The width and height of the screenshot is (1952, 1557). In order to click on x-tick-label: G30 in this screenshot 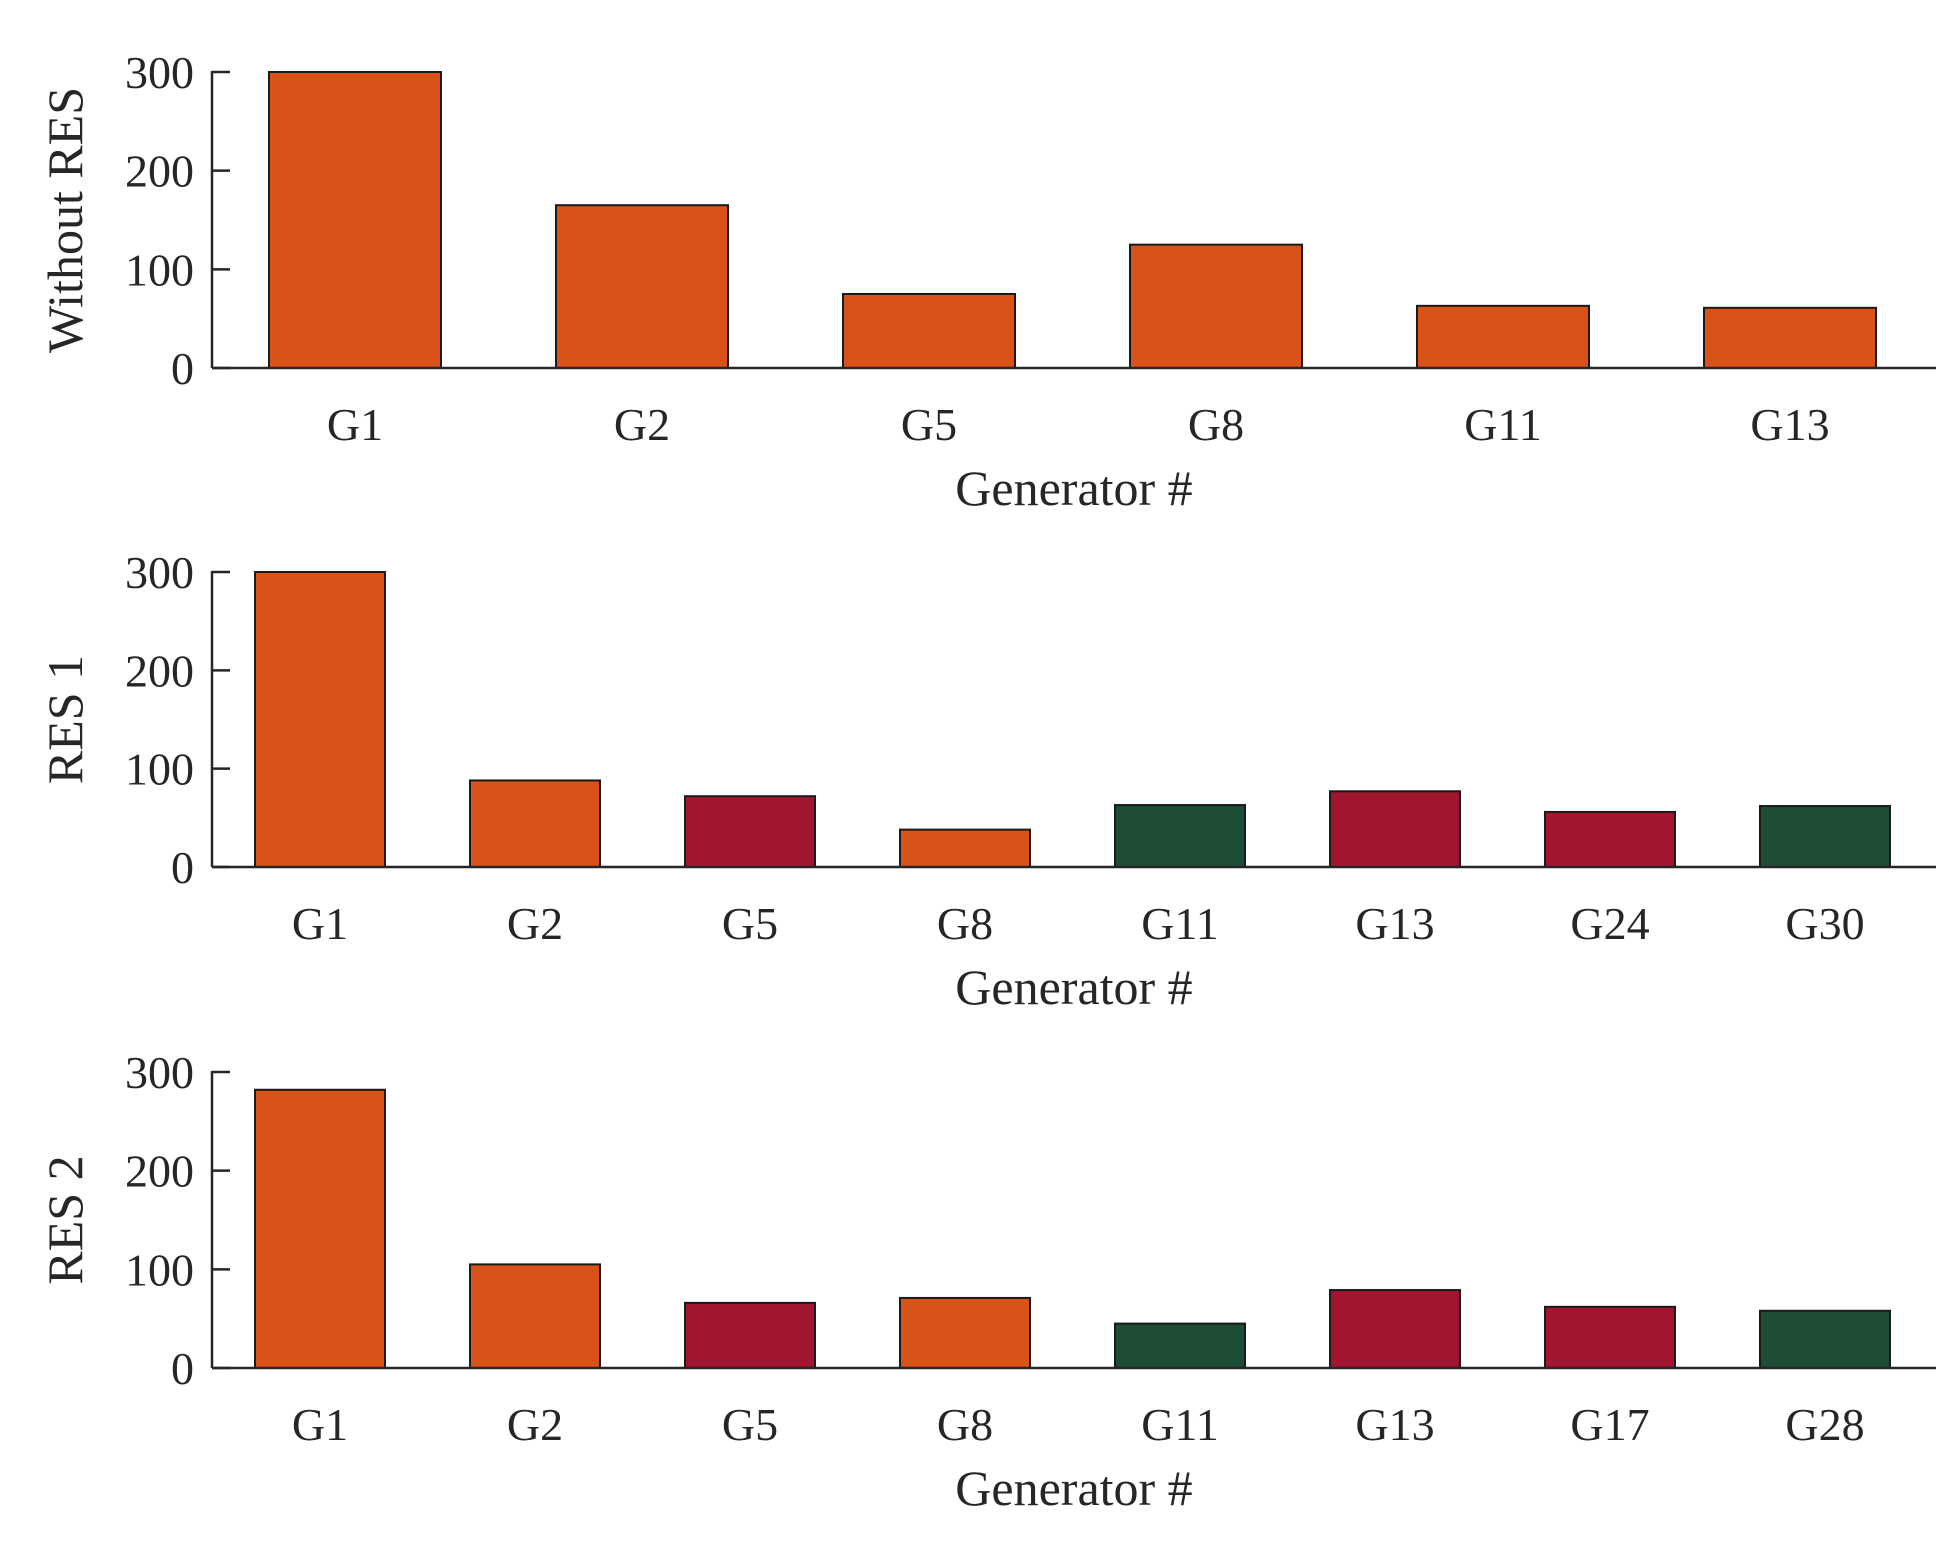, I will do `click(1824, 923)`.